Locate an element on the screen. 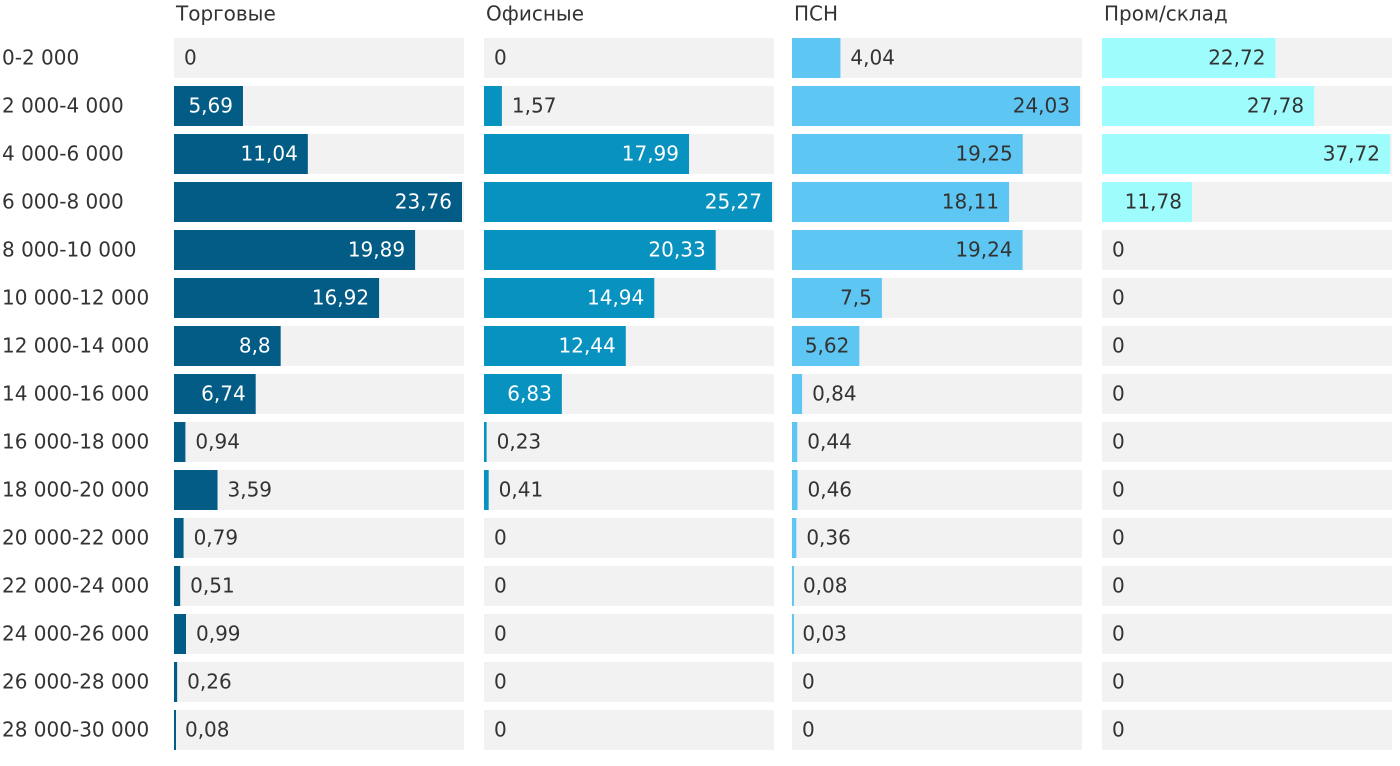 This screenshot has width=1400, height=766. category-label: 10 000-12 000 is located at coordinates (75, 298).